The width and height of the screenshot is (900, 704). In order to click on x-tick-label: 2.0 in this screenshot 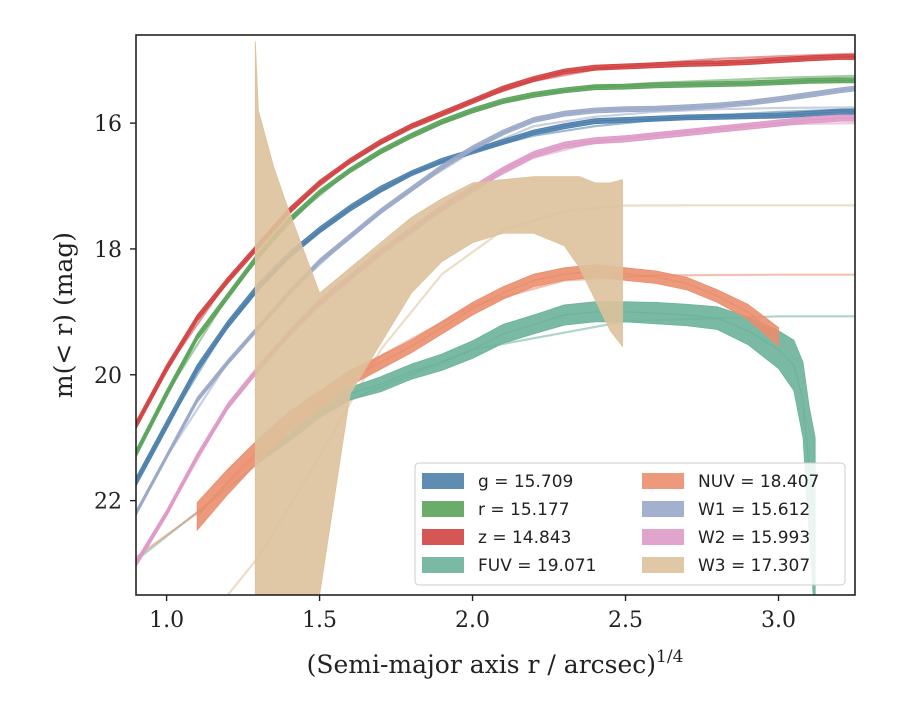, I will do `click(472, 620)`.